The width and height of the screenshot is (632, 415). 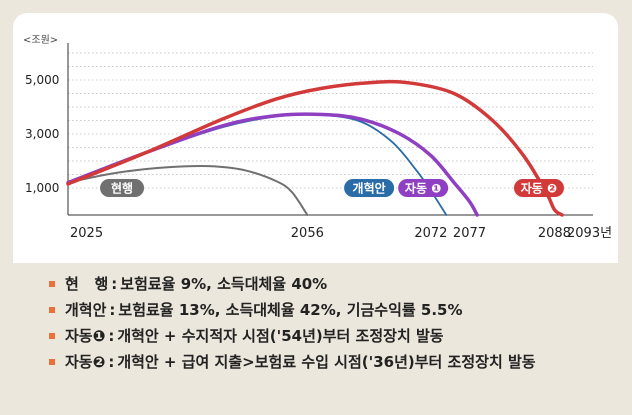 What do you see at coordinates (326, 362) in the screenshot?
I see `legend-desc: 개혁안 + 급여 지출>보험료 수입 시점('36년)부터 조정장치 발동` at bounding box center [326, 362].